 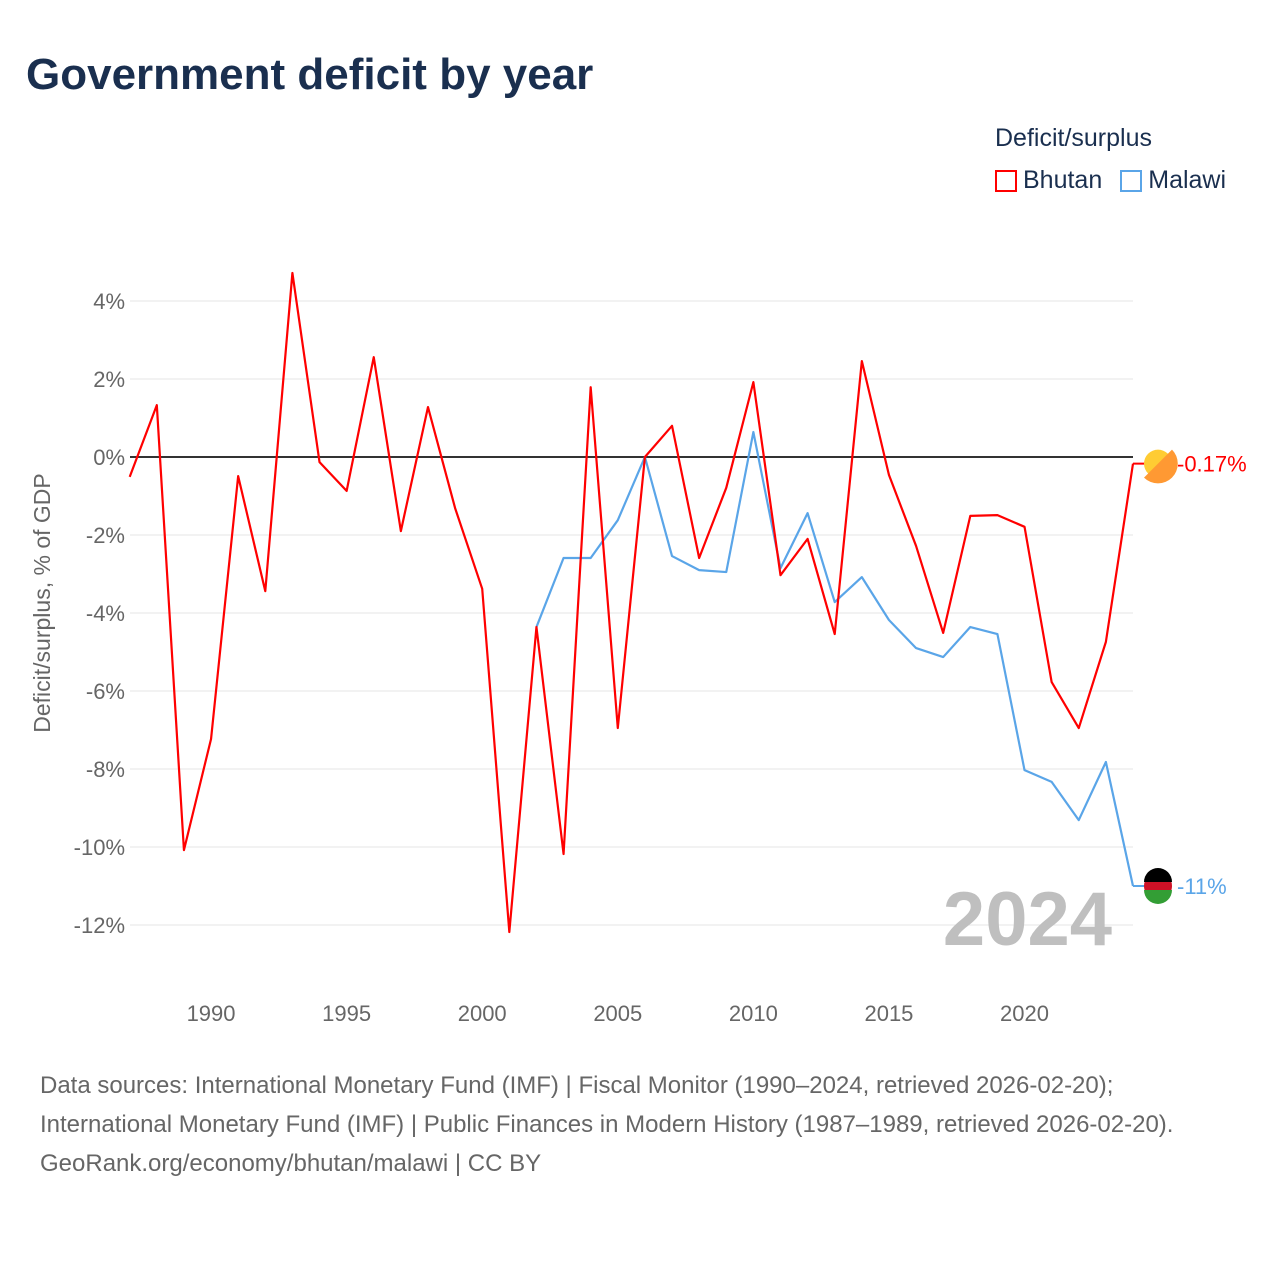 I want to click on legend-item-bhutan: Bhutan, so click(x=1048, y=180).